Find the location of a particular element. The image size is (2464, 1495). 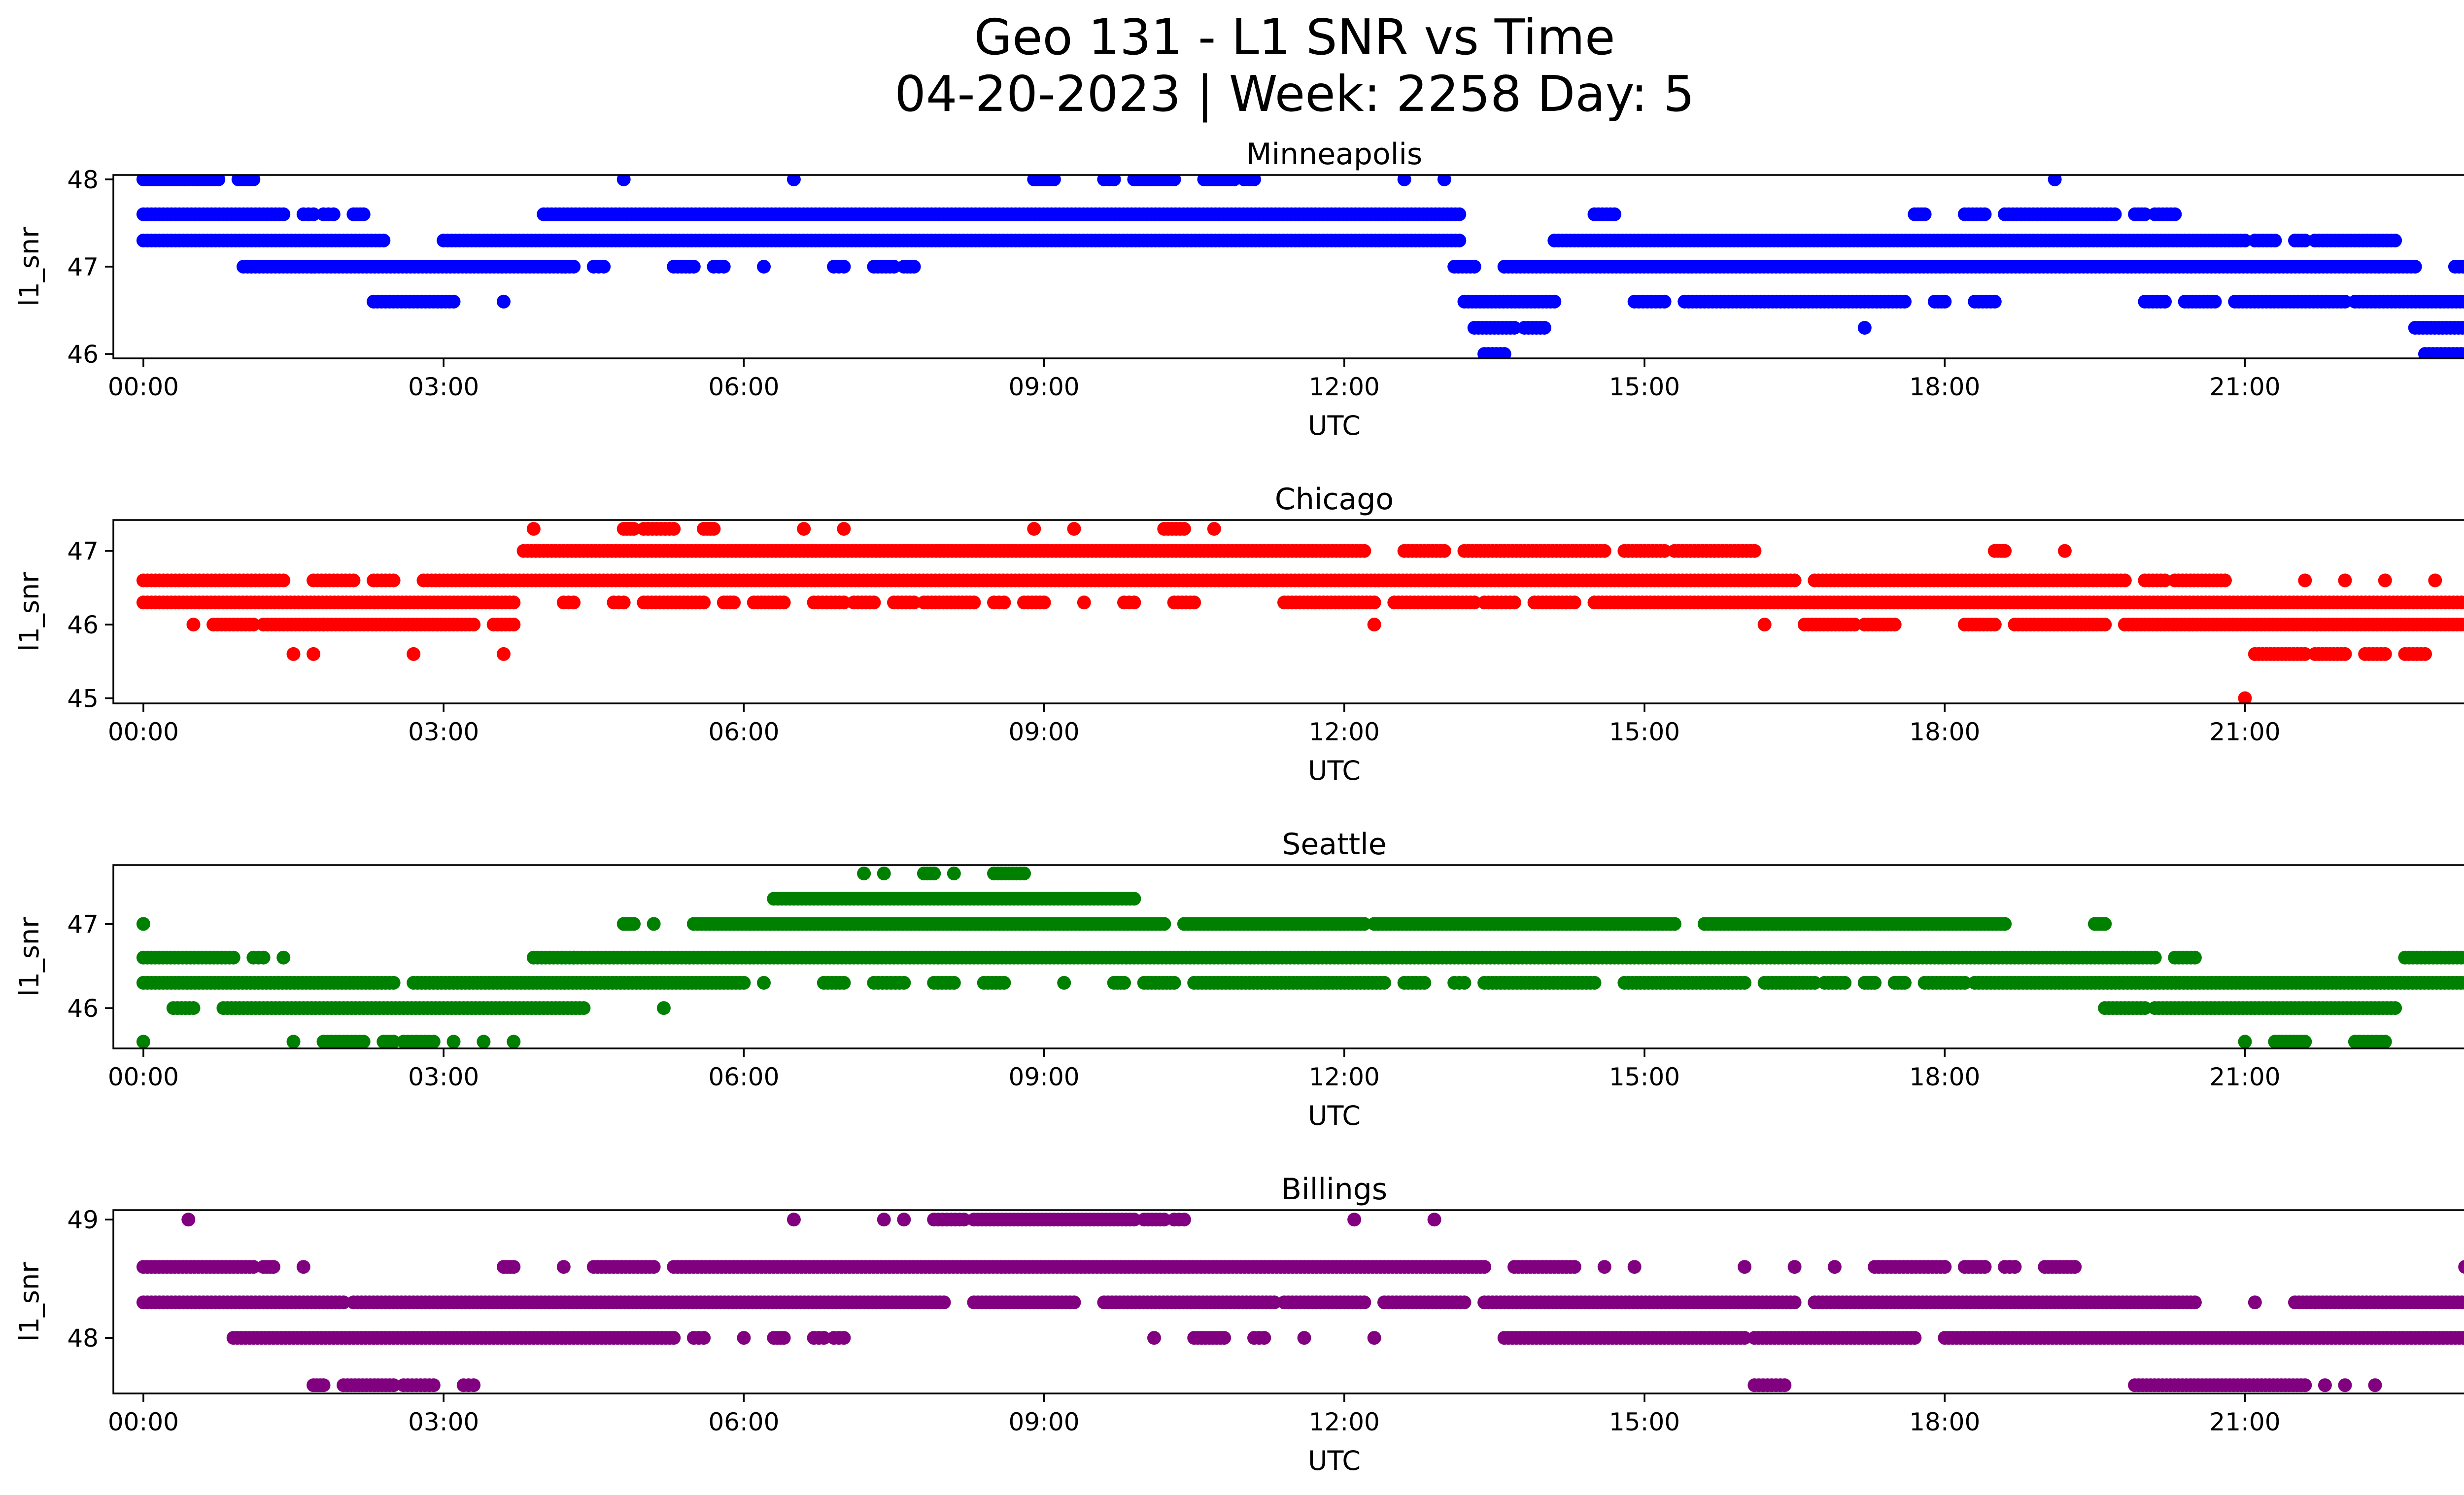

subplot-title: Chicago is located at coordinates (1334, 499).